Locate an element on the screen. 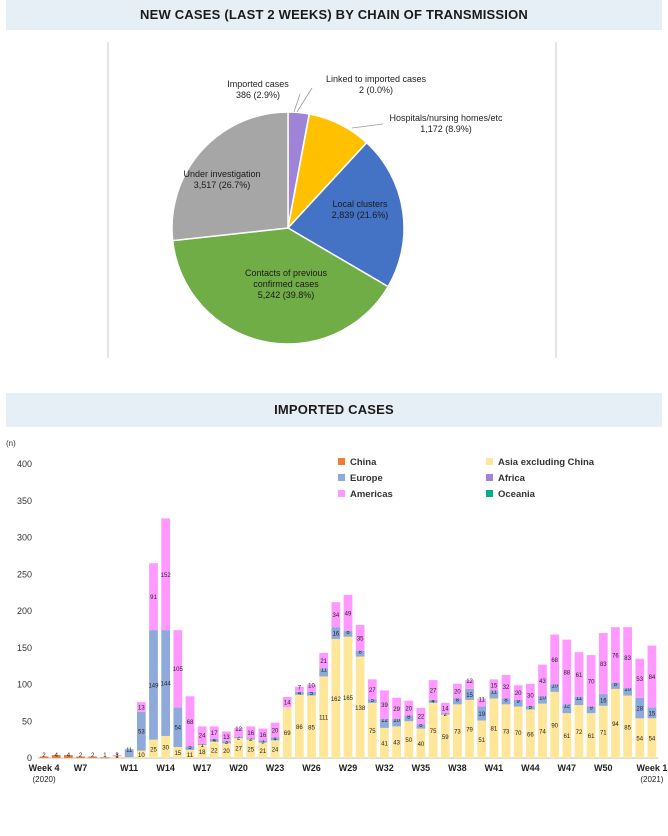 The height and width of the screenshot is (836, 668). bar-data-label: 49 is located at coordinates (348, 614).